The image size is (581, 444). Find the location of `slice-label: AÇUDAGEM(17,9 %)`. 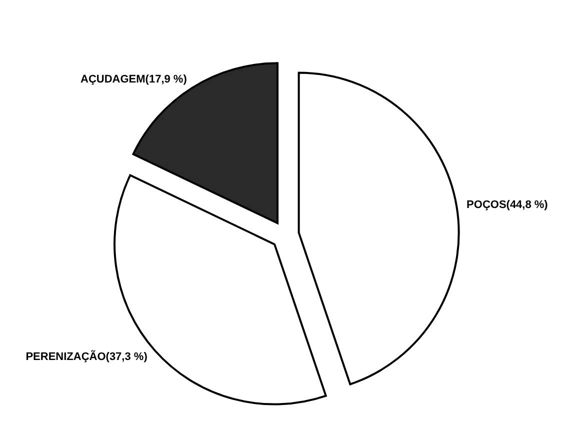

slice-label: AÇUDAGEM(17,9 %) is located at coordinates (134, 79).